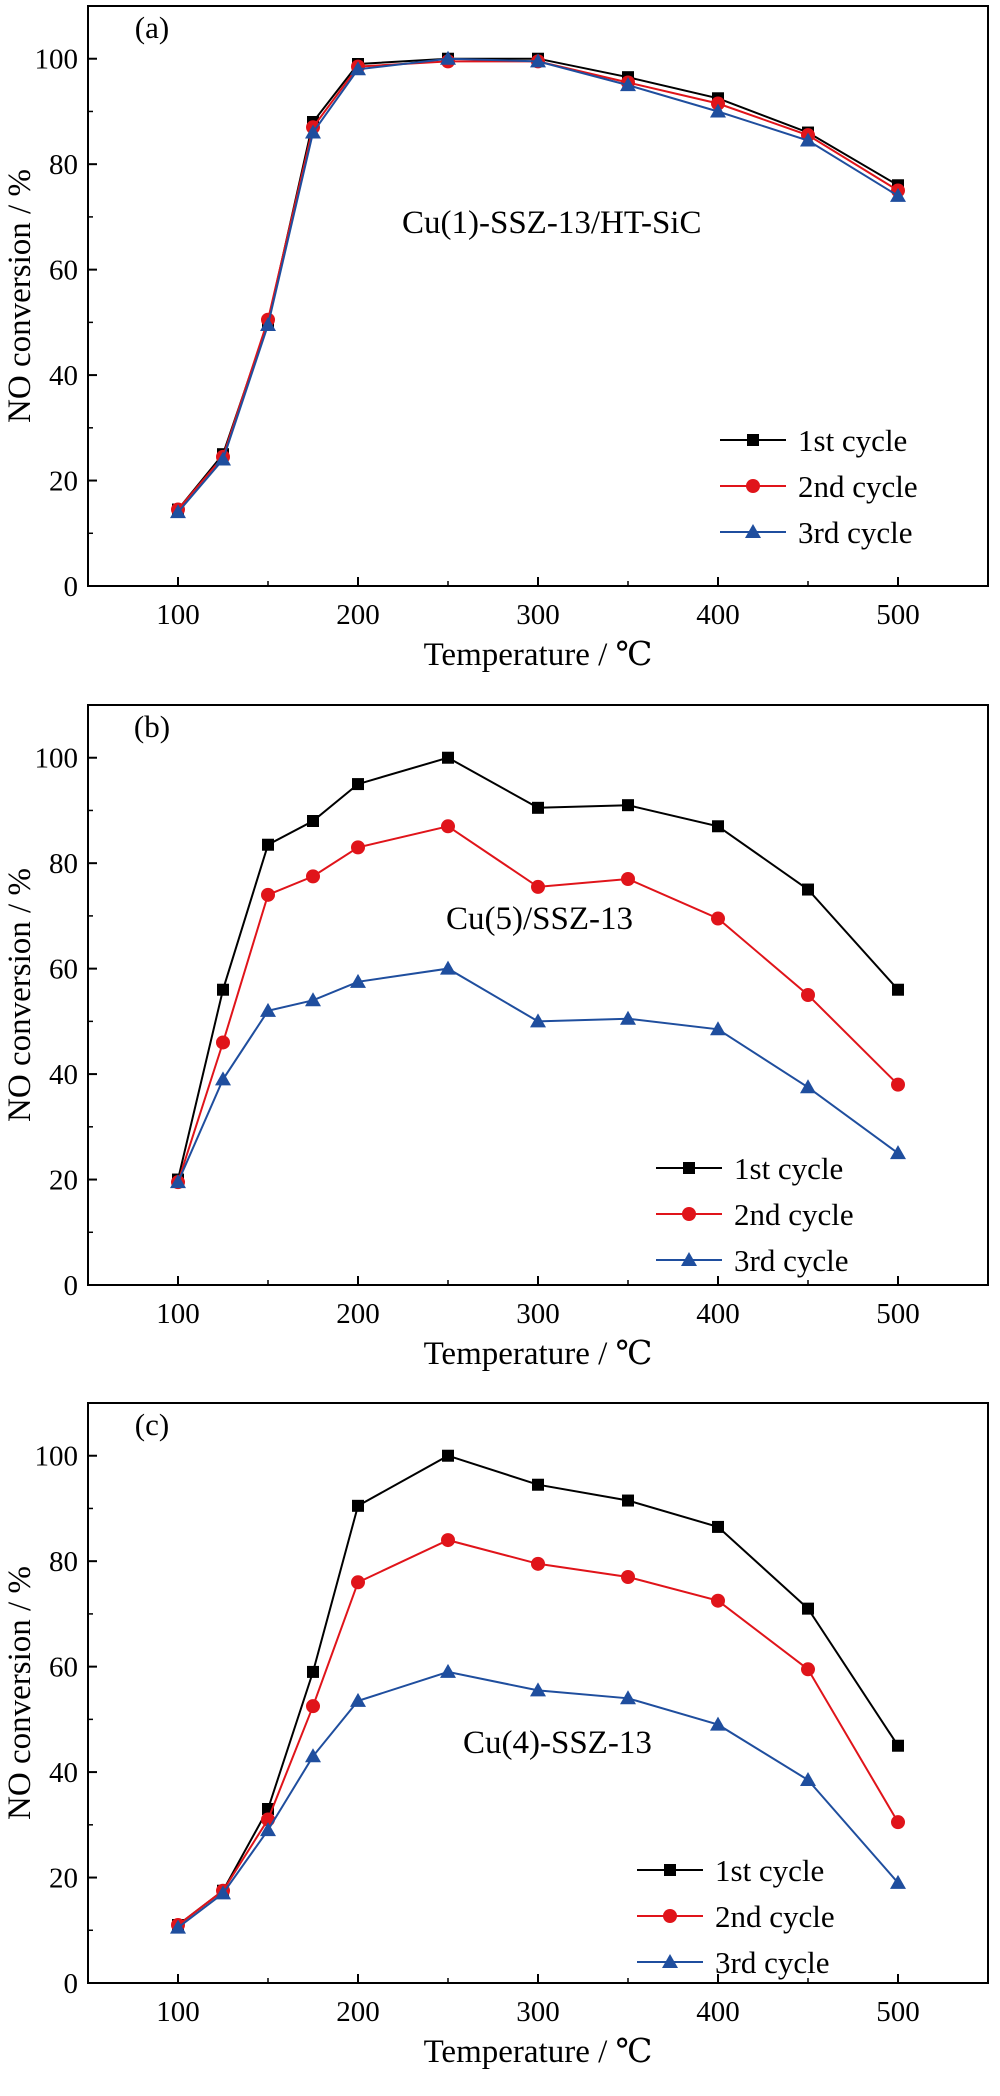 This screenshot has height=2096, width=1000. Describe the element at coordinates (152, 726) in the screenshot. I see `panel-label: (b)` at that location.